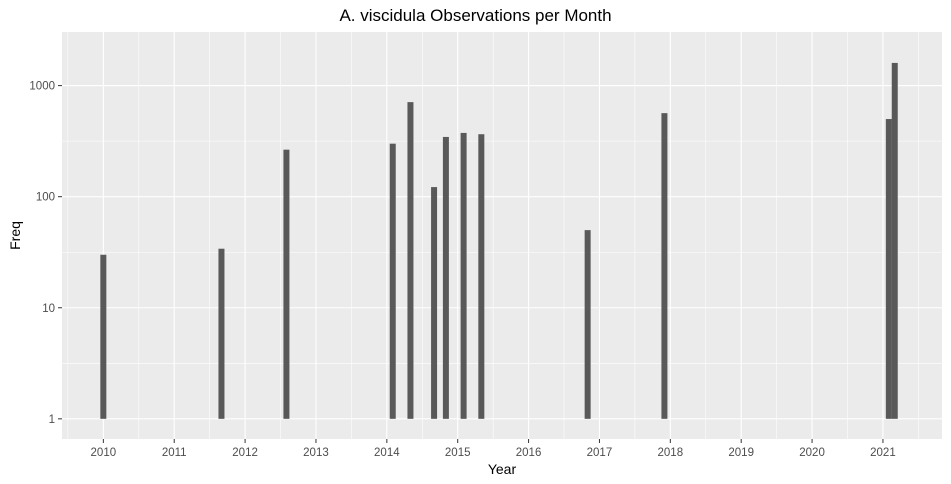 The width and height of the screenshot is (951, 484). I want to click on x-tick-label: 2021, so click(883, 453).